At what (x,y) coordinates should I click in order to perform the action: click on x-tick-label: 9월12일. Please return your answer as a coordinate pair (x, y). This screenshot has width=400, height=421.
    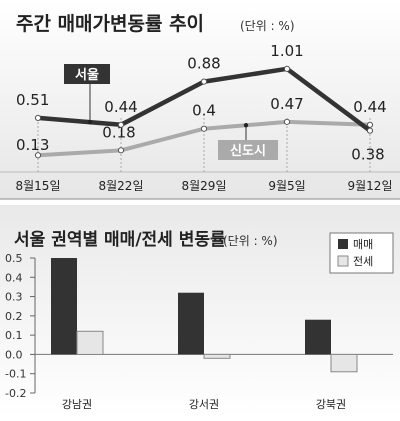
    Looking at the image, I should click on (370, 186).